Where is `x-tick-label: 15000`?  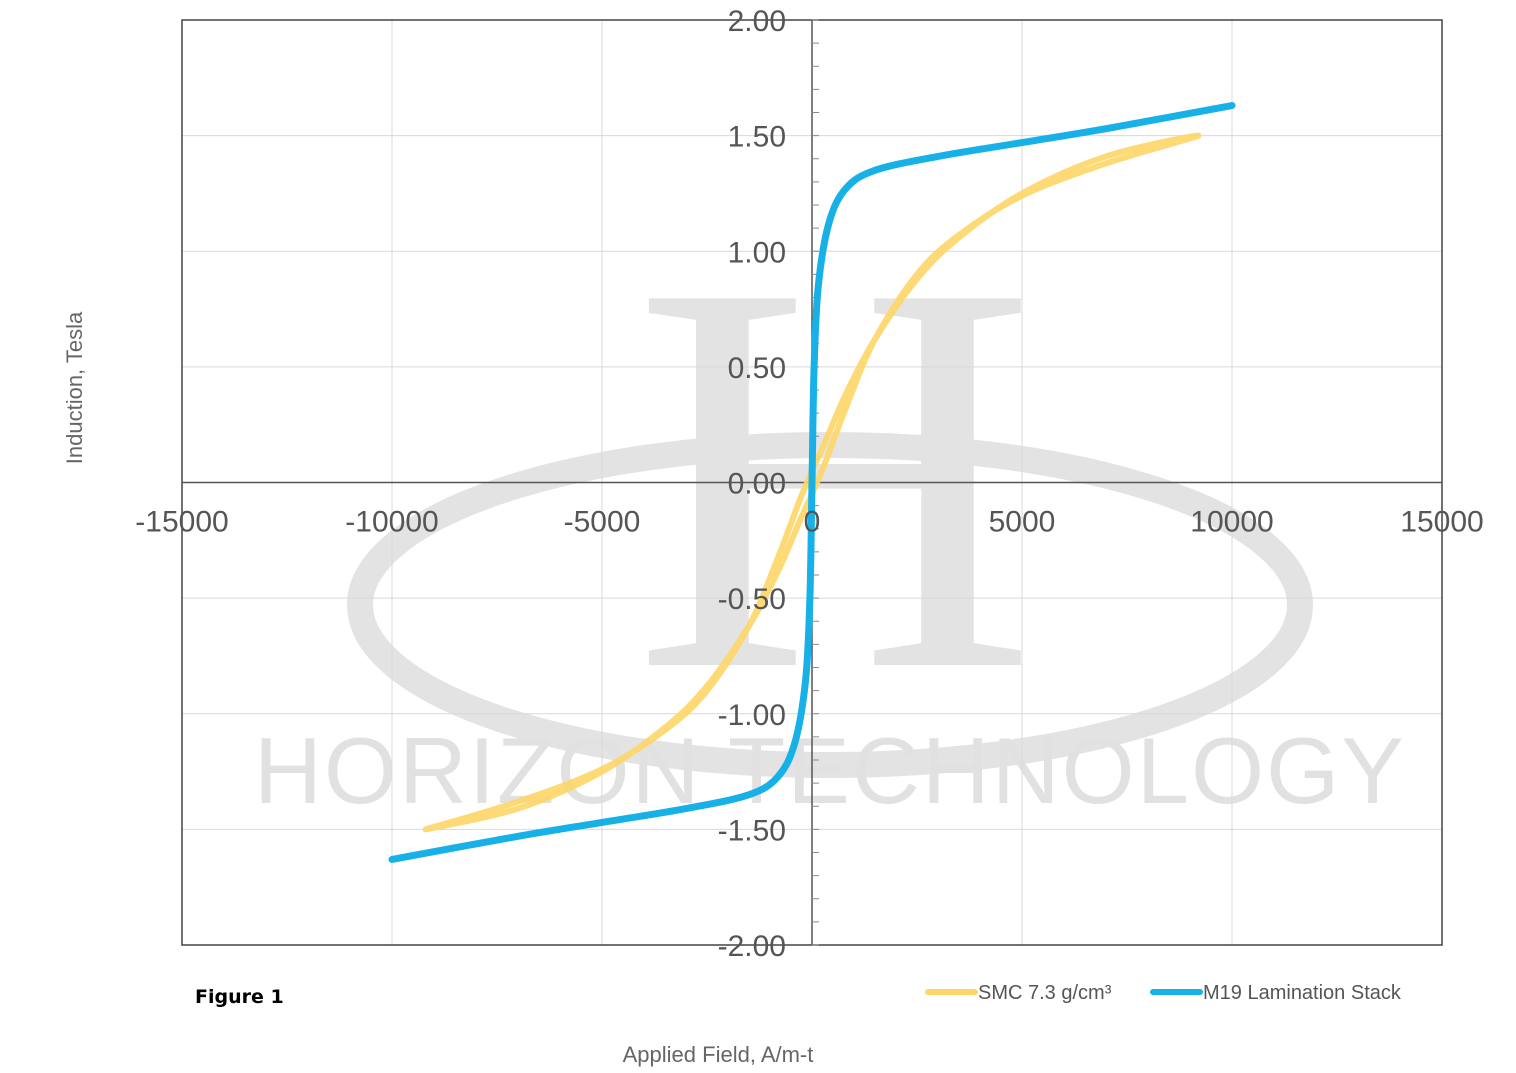 x-tick-label: 15000 is located at coordinates (1441, 522).